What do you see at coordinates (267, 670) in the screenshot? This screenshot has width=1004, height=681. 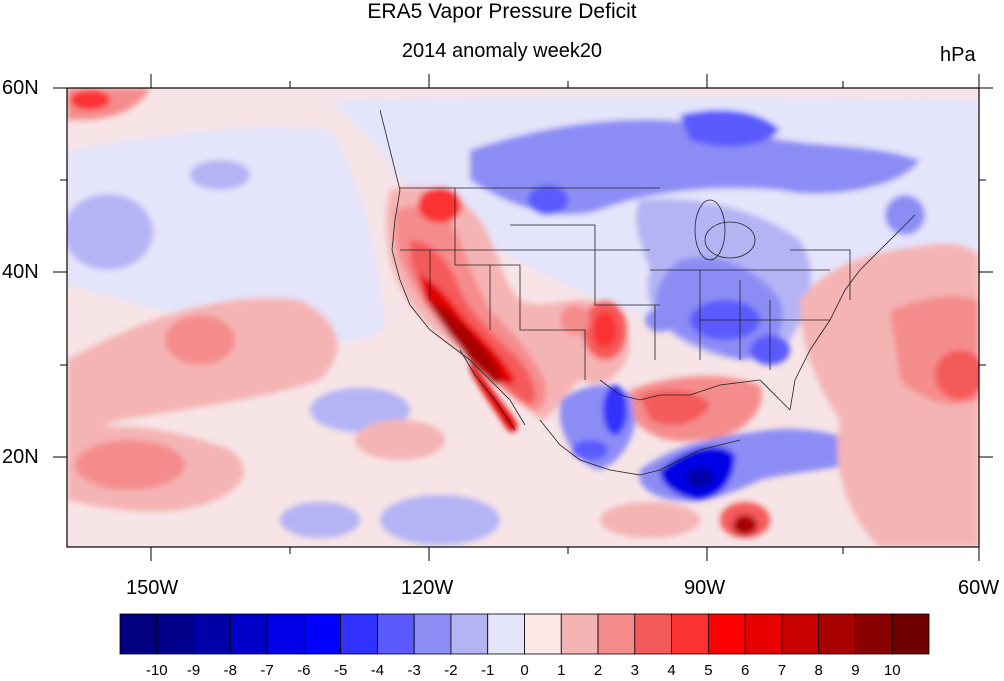 I see `colorbar-label: -7` at bounding box center [267, 670].